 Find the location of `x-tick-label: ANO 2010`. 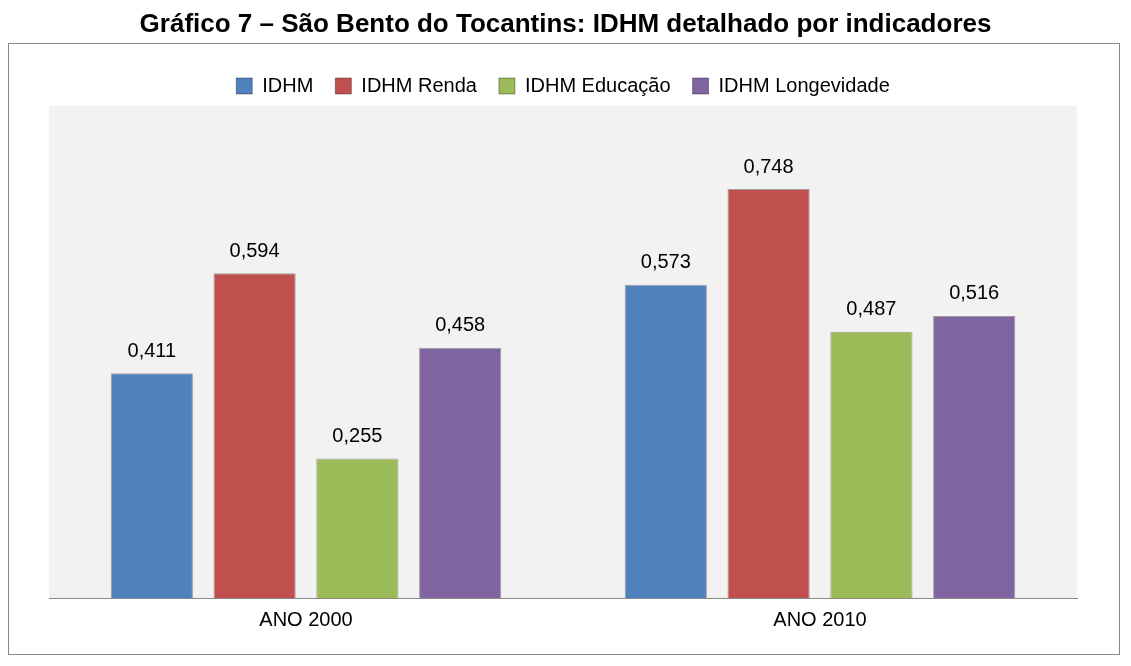

x-tick-label: ANO 2010 is located at coordinates (820, 618).